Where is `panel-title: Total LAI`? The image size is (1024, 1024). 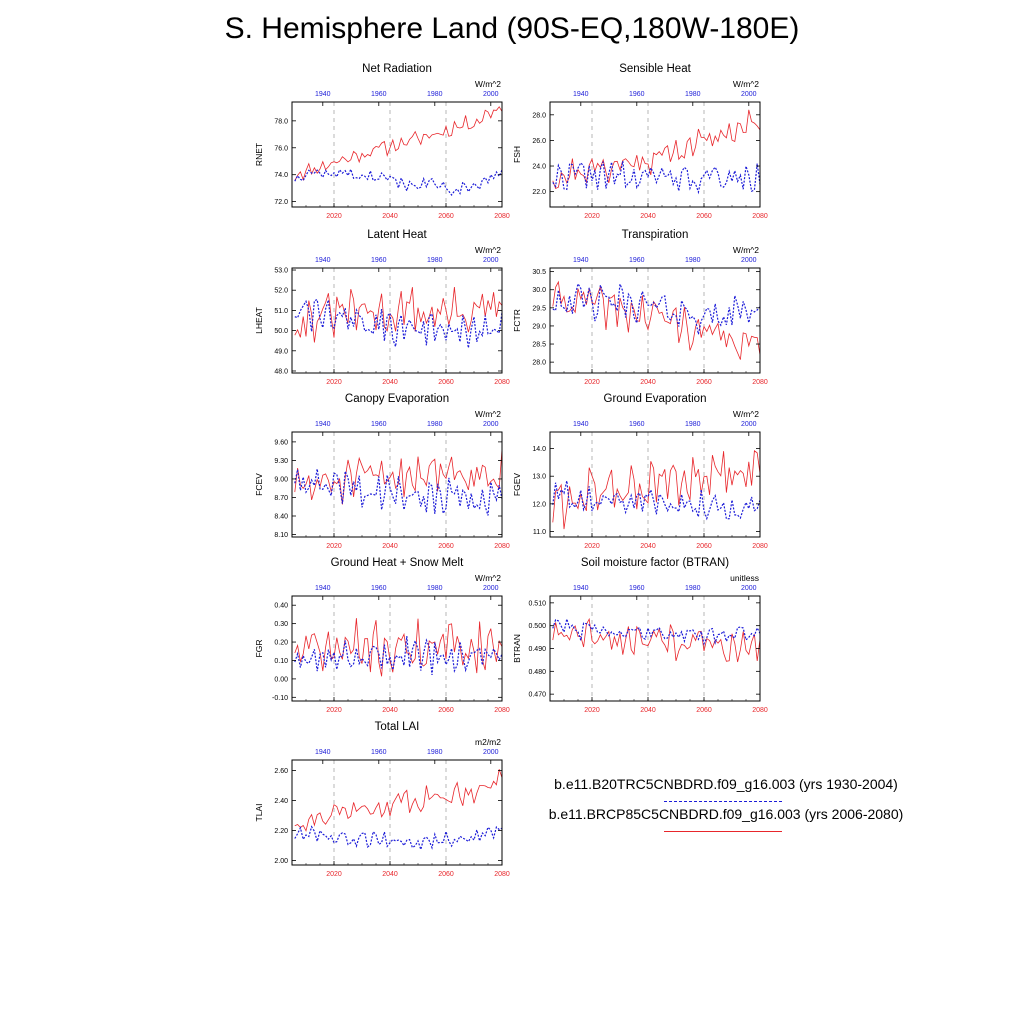
panel-title: Total LAI is located at coordinates (397, 727).